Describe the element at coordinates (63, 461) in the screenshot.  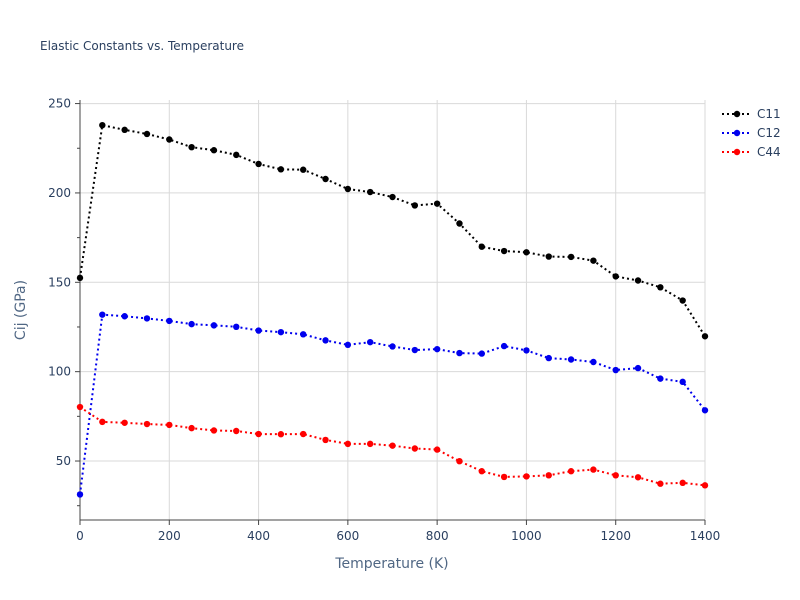
I see `y-tick-label: 50` at that location.